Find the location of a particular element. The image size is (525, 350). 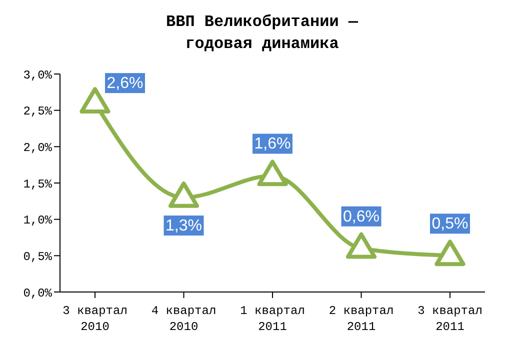

y-tick-label: 0,5% is located at coordinates (38, 257).